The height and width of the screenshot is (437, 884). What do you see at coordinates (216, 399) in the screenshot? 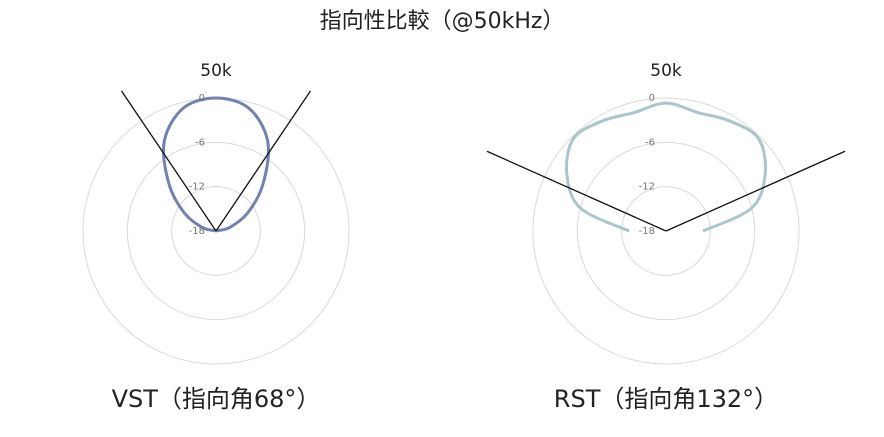
I see `chart-subtitle: VST（指向角68°）` at bounding box center [216, 399].